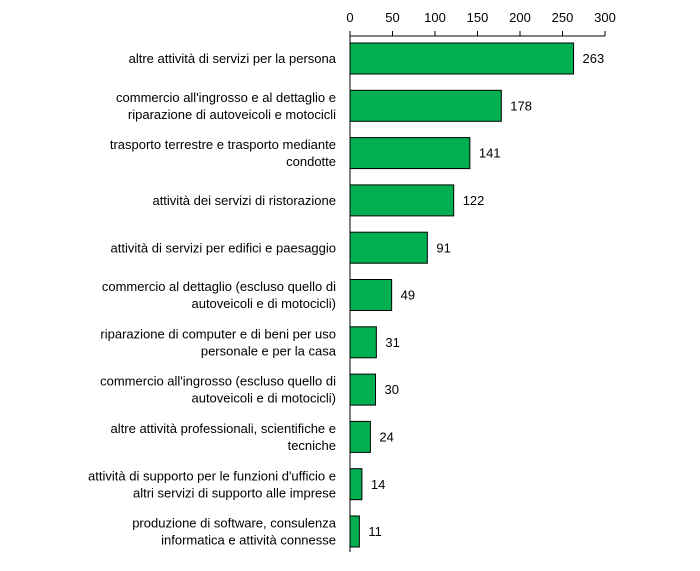 The width and height of the screenshot is (700, 571). What do you see at coordinates (392, 342) in the screenshot?
I see `data-label: 31` at bounding box center [392, 342].